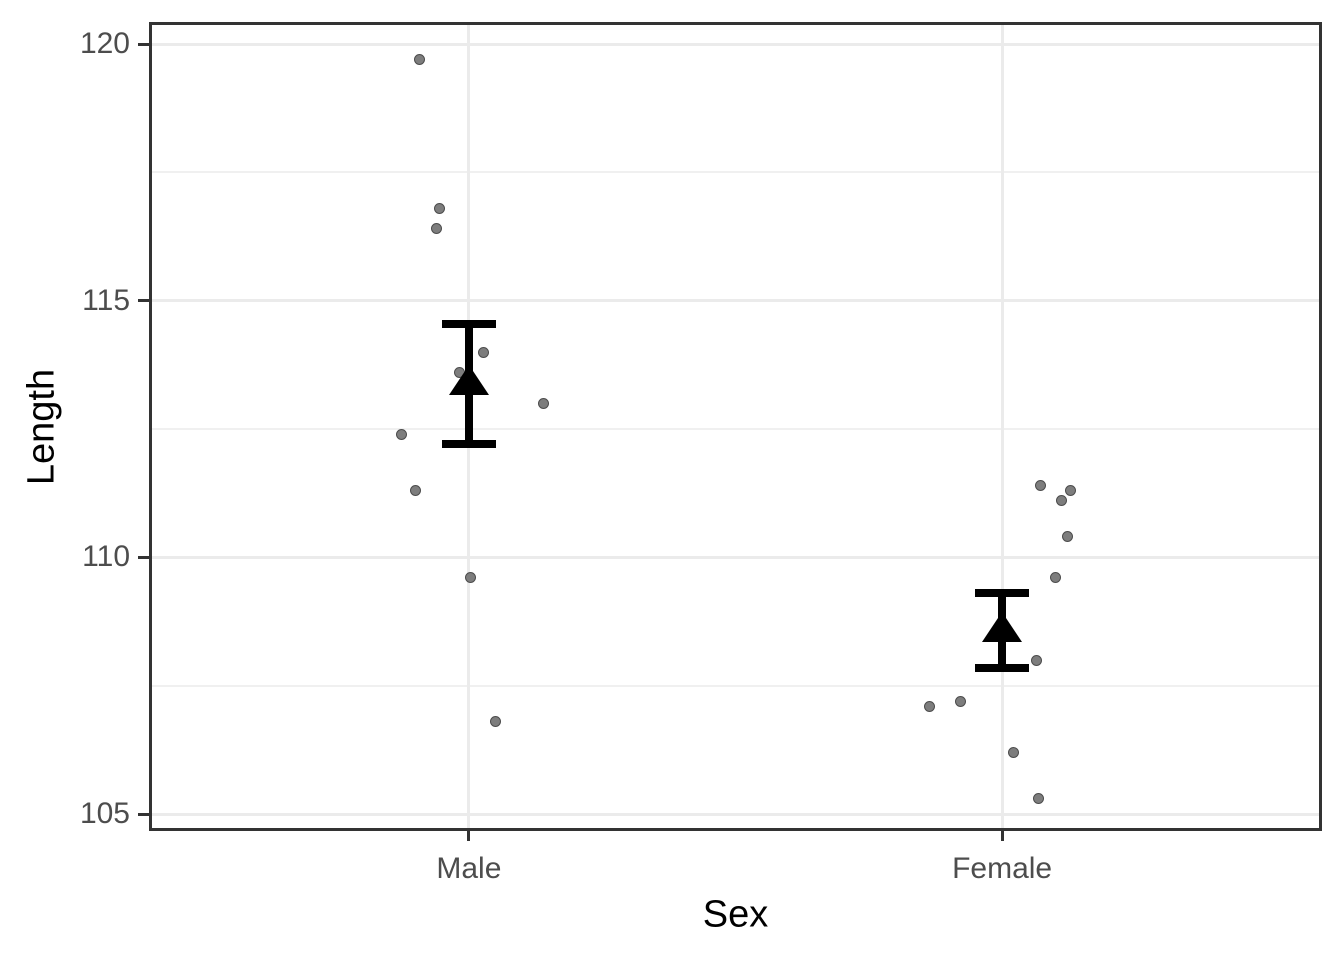 The height and width of the screenshot is (960, 1344). I want to click on x-axis-title: Sex, so click(735, 914).